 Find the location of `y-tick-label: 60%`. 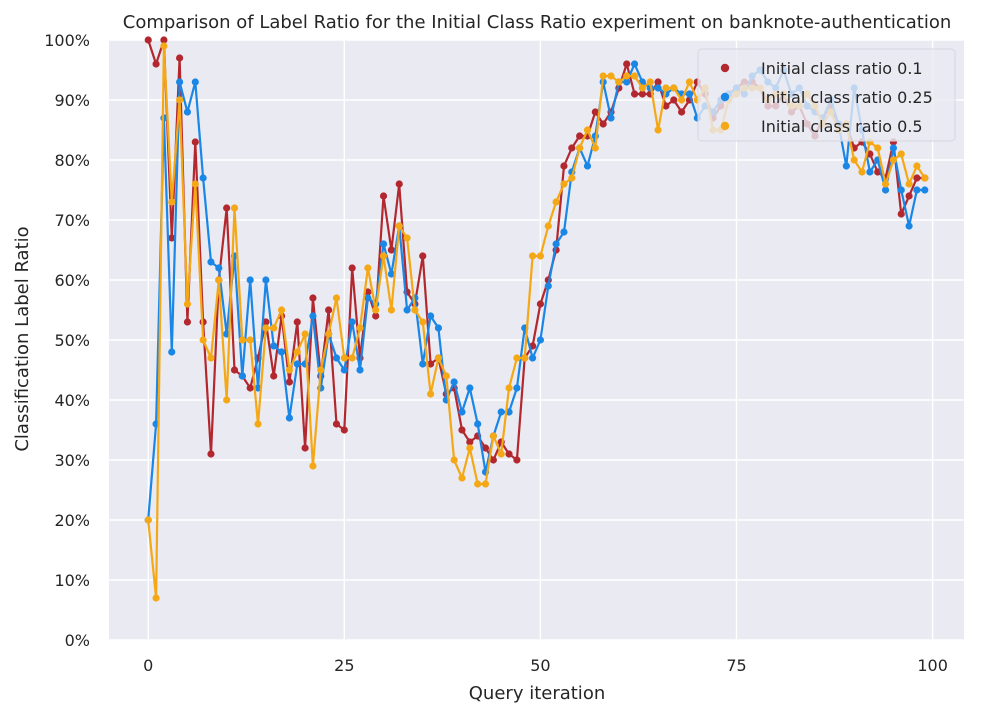

y-tick-label: 60% is located at coordinates (72, 280).